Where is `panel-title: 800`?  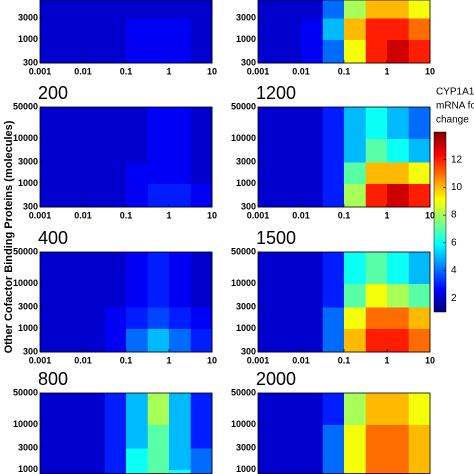
panel-title: 800 is located at coordinates (53, 379).